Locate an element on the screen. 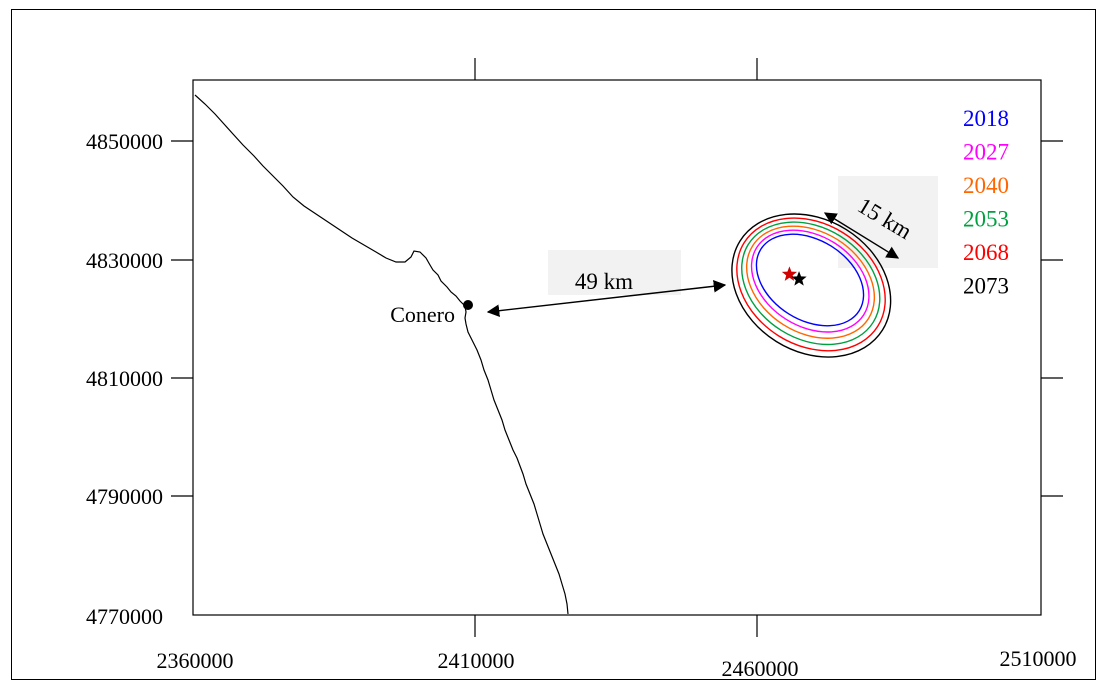 The image size is (1107, 689). red-star-marker is located at coordinates (789, 273).